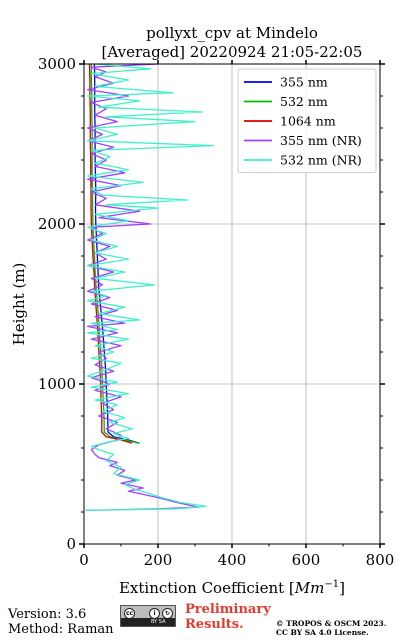  What do you see at coordinates (158, 622) in the screenshot?
I see `logo-text: BY SA` at bounding box center [158, 622].